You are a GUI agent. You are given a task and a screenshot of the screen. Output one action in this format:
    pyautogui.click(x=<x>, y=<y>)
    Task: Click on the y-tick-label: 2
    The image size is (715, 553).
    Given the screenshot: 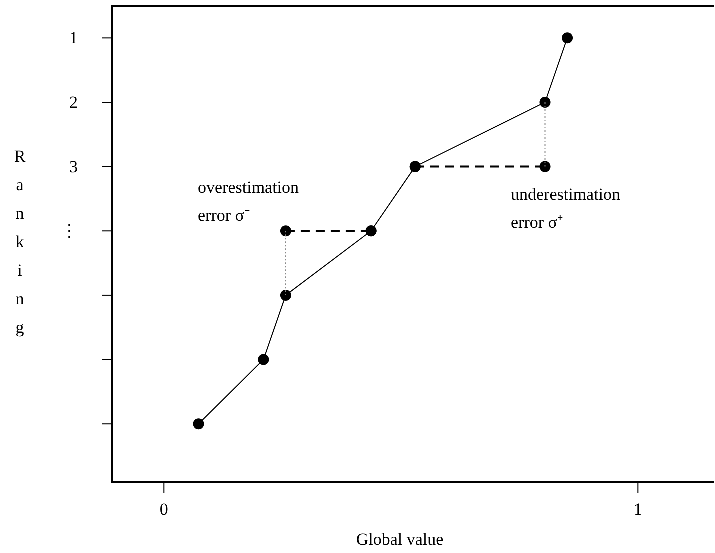 What is the action you would take?
    pyautogui.click(x=74, y=102)
    